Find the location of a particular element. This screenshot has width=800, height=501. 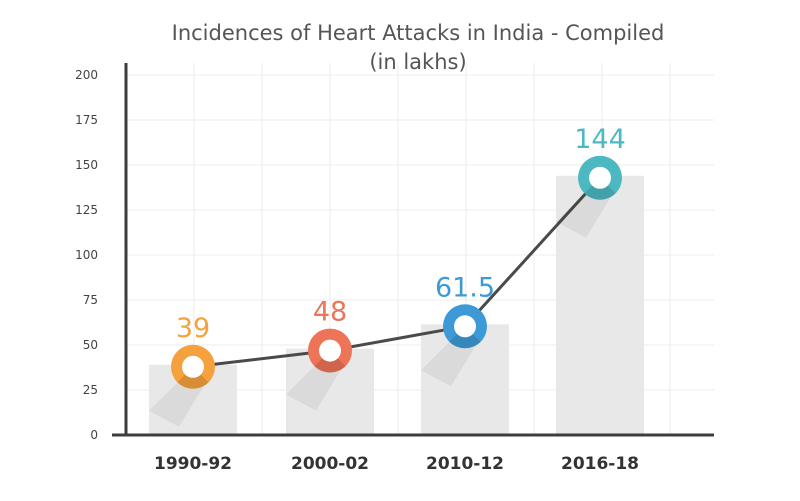

y-tick-label: 175 is located at coordinates (86, 120).